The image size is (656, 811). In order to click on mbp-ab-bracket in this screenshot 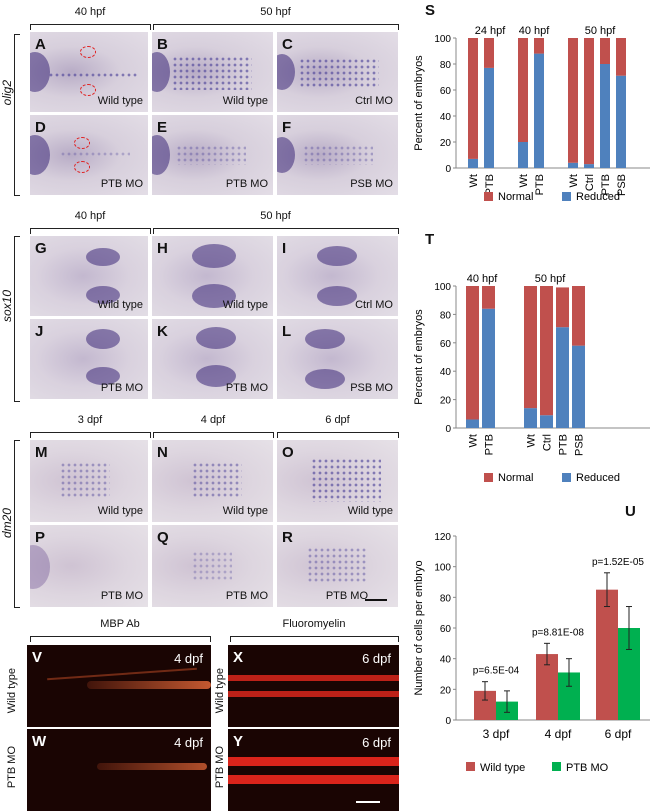, I will do `click(120, 639)`.